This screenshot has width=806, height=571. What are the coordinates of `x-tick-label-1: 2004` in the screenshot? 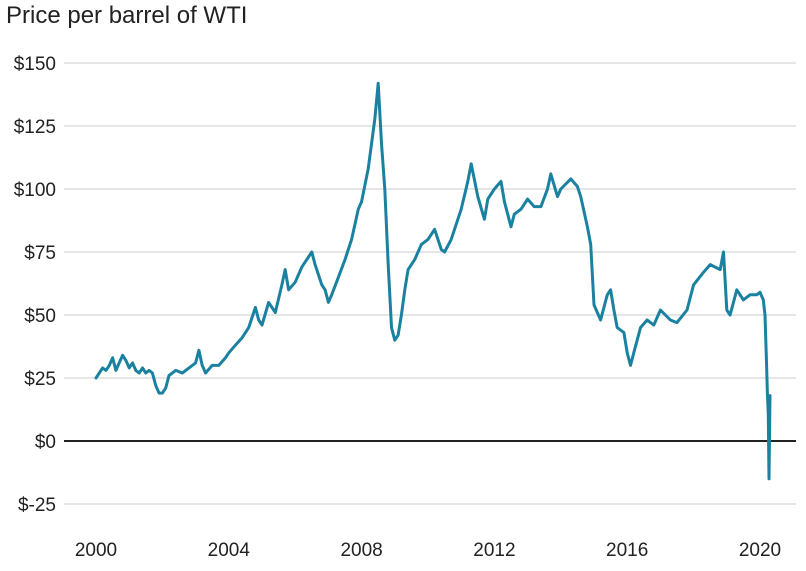 It's located at (229, 550).